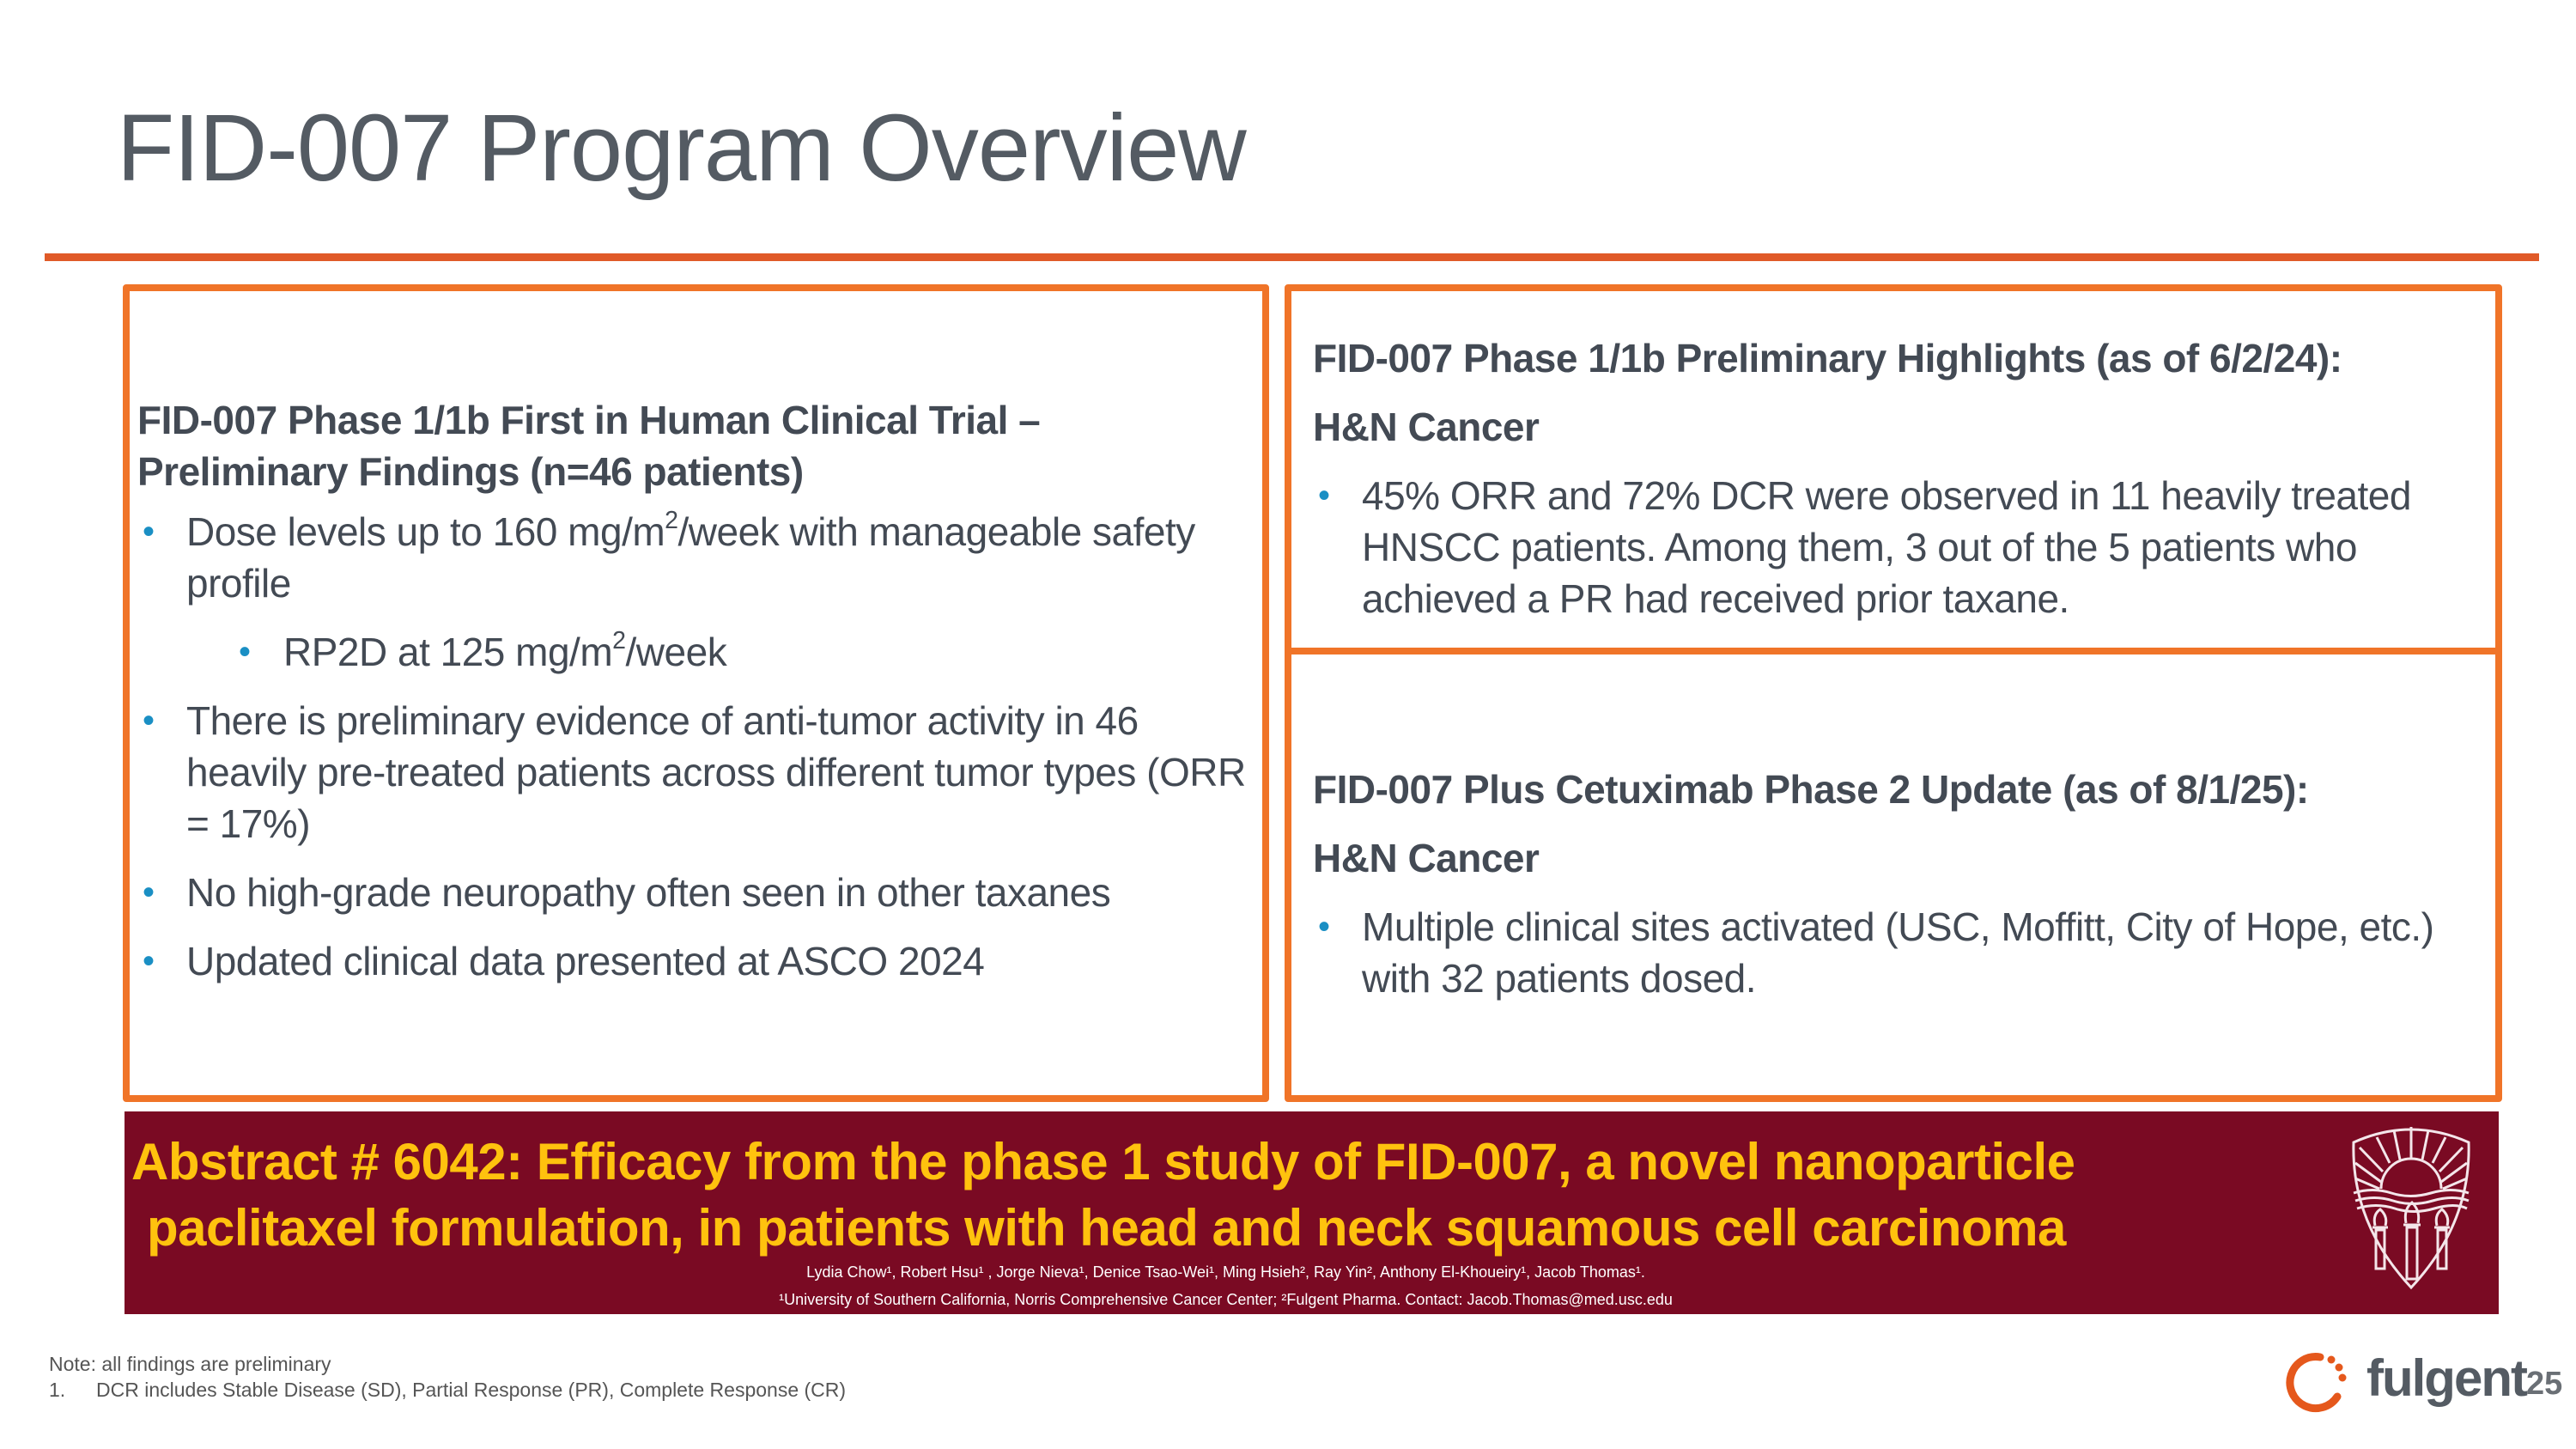  What do you see at coordinates (470, 471) in the screenshot?
I see `panel-heading-line2: Preliminary Findings (n=46 patients)` at bounding box center [470, 471].